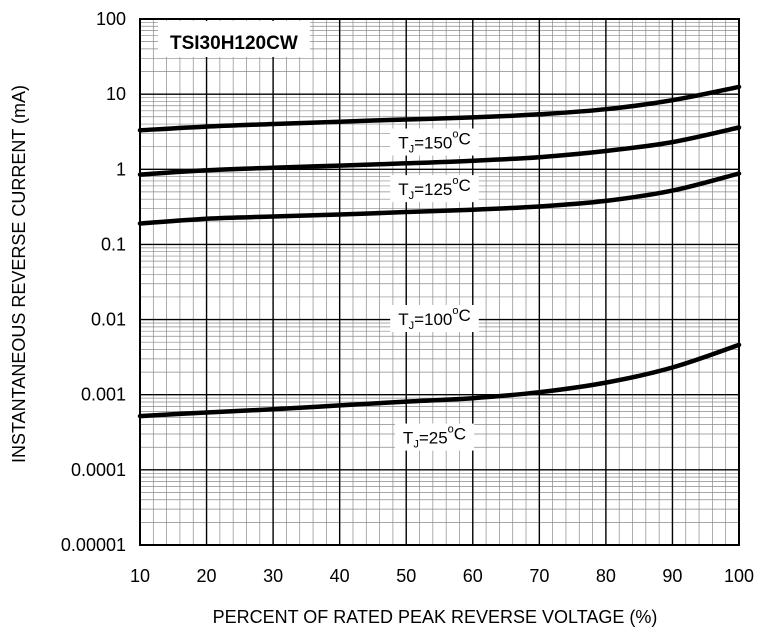 The width and height of the screenshot is (757, 633). What do you see at coordinates (739, 576) in the screenshot?
I see `x-tick-label: 100` at bounding box center [739, 576].